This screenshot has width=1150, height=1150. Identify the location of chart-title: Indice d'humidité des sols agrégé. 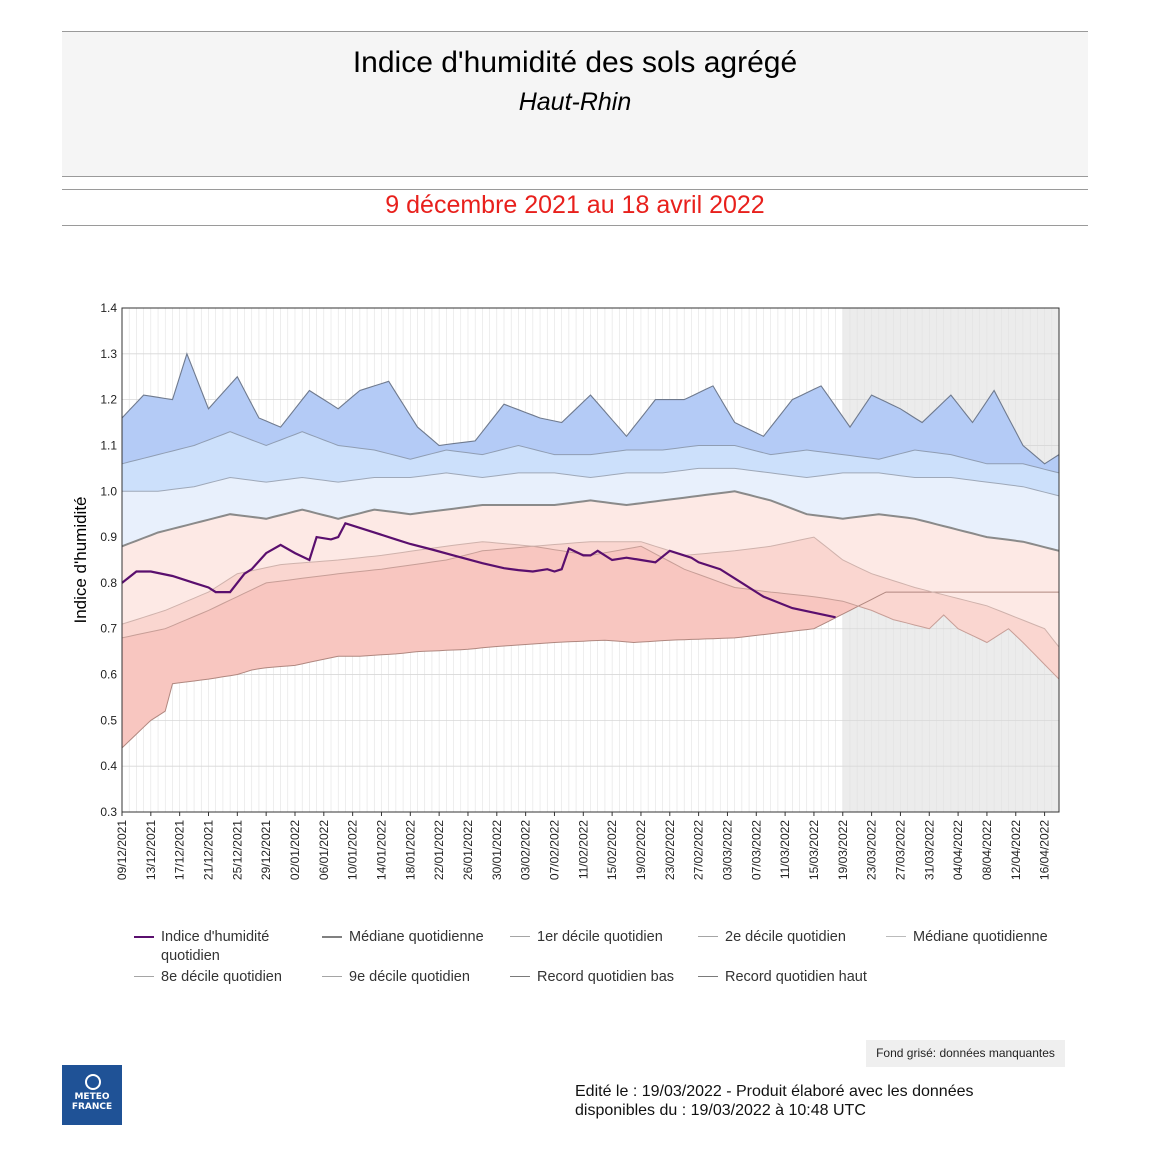
(575, 62).